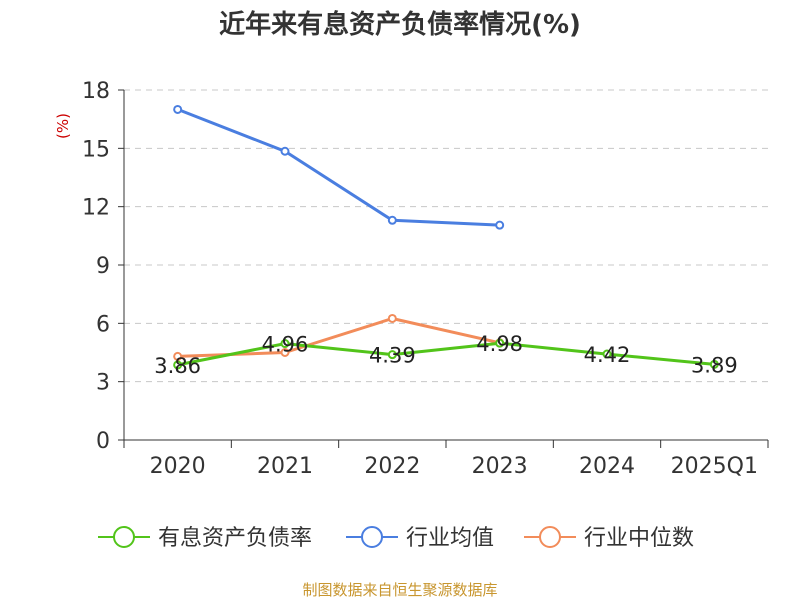 The height and width of the screenshot is (600, 800). Describe the element at coordinates (285, 151) in the screenshot. I see `data-point-1-2021` at that location.